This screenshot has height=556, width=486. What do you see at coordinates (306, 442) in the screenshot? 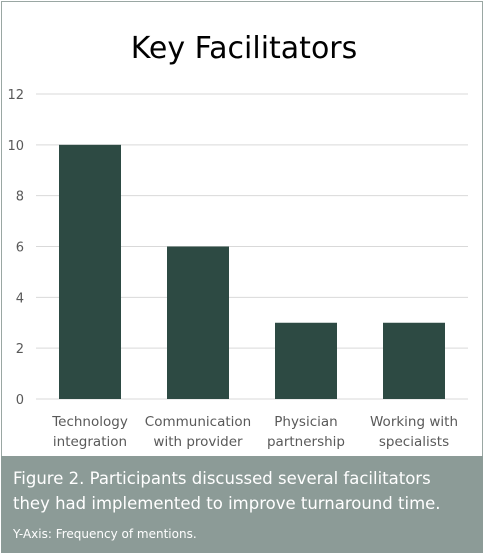
I see `x-tick-label-line: partnership` at bounding box center [306, 442].